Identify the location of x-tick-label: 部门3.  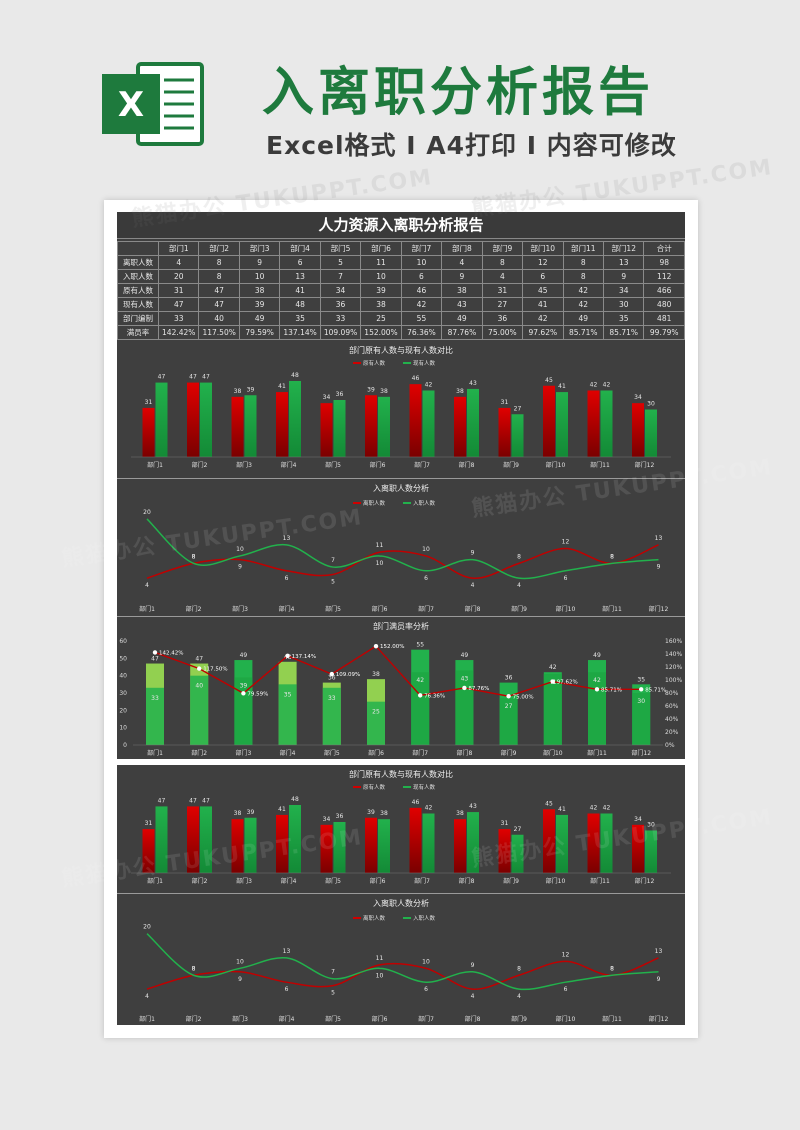
(244, 881).